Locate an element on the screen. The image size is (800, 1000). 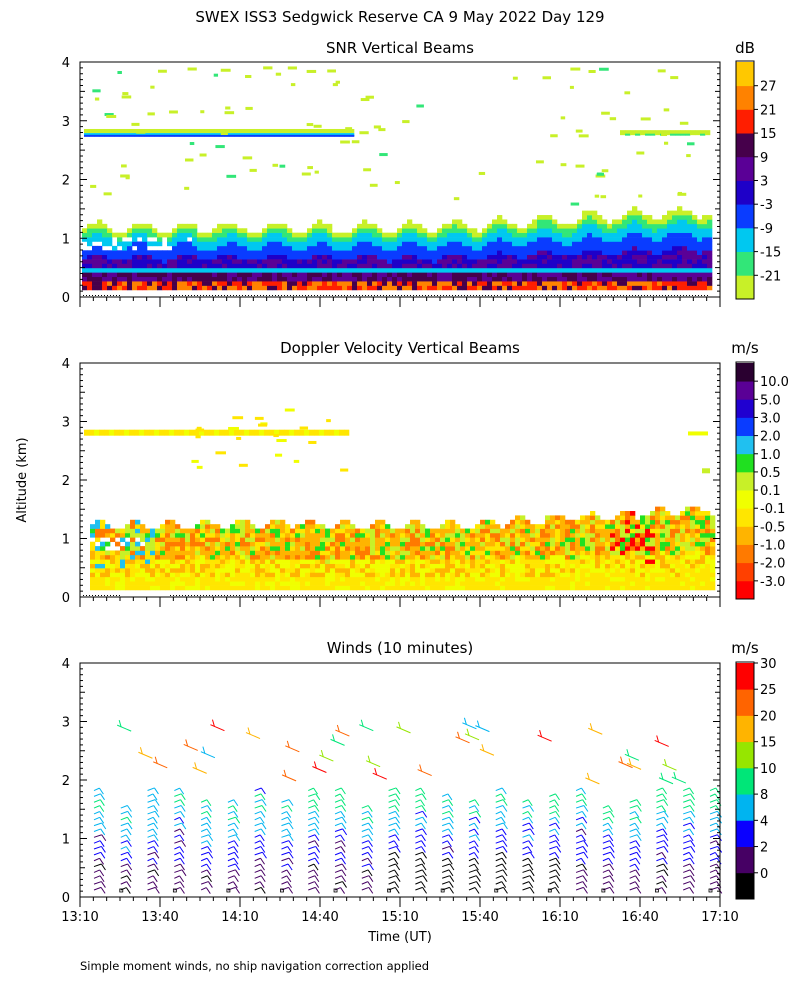
y-tick-label: 4 is located at coordinates (66, 364).